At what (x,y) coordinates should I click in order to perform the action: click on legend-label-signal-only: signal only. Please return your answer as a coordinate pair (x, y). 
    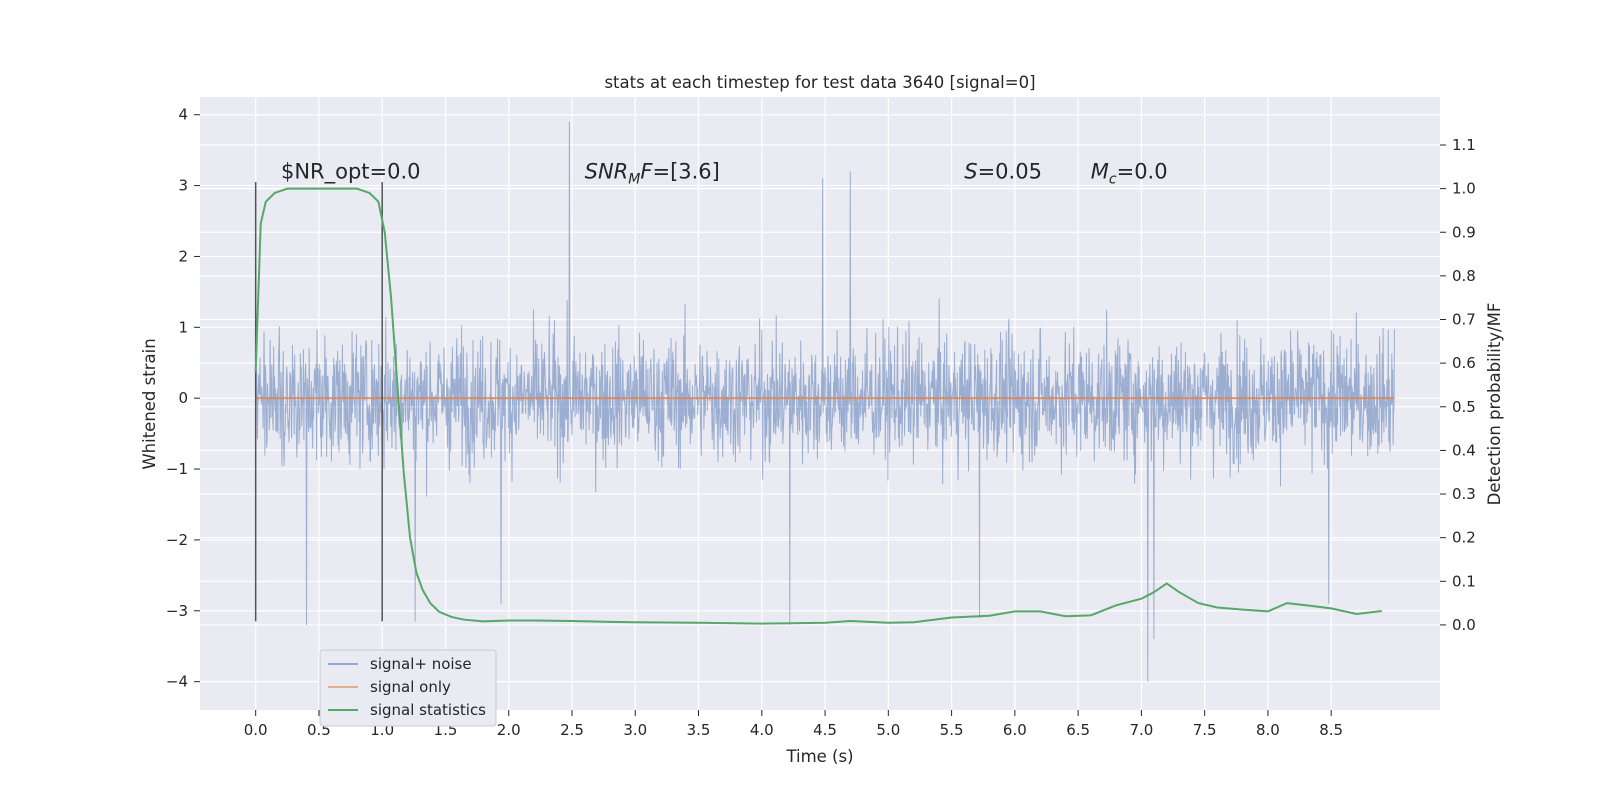
    Looking at the image, I should click on (410, 687).